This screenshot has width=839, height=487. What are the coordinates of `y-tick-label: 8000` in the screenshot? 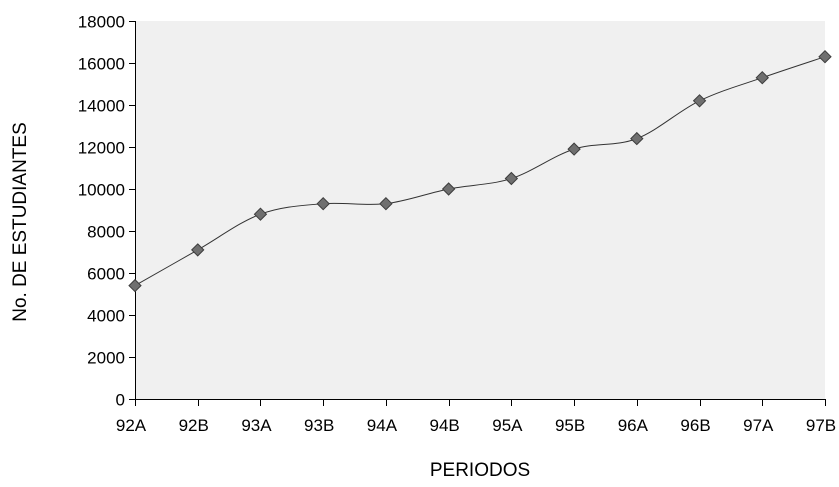 It's located at (106, 232).